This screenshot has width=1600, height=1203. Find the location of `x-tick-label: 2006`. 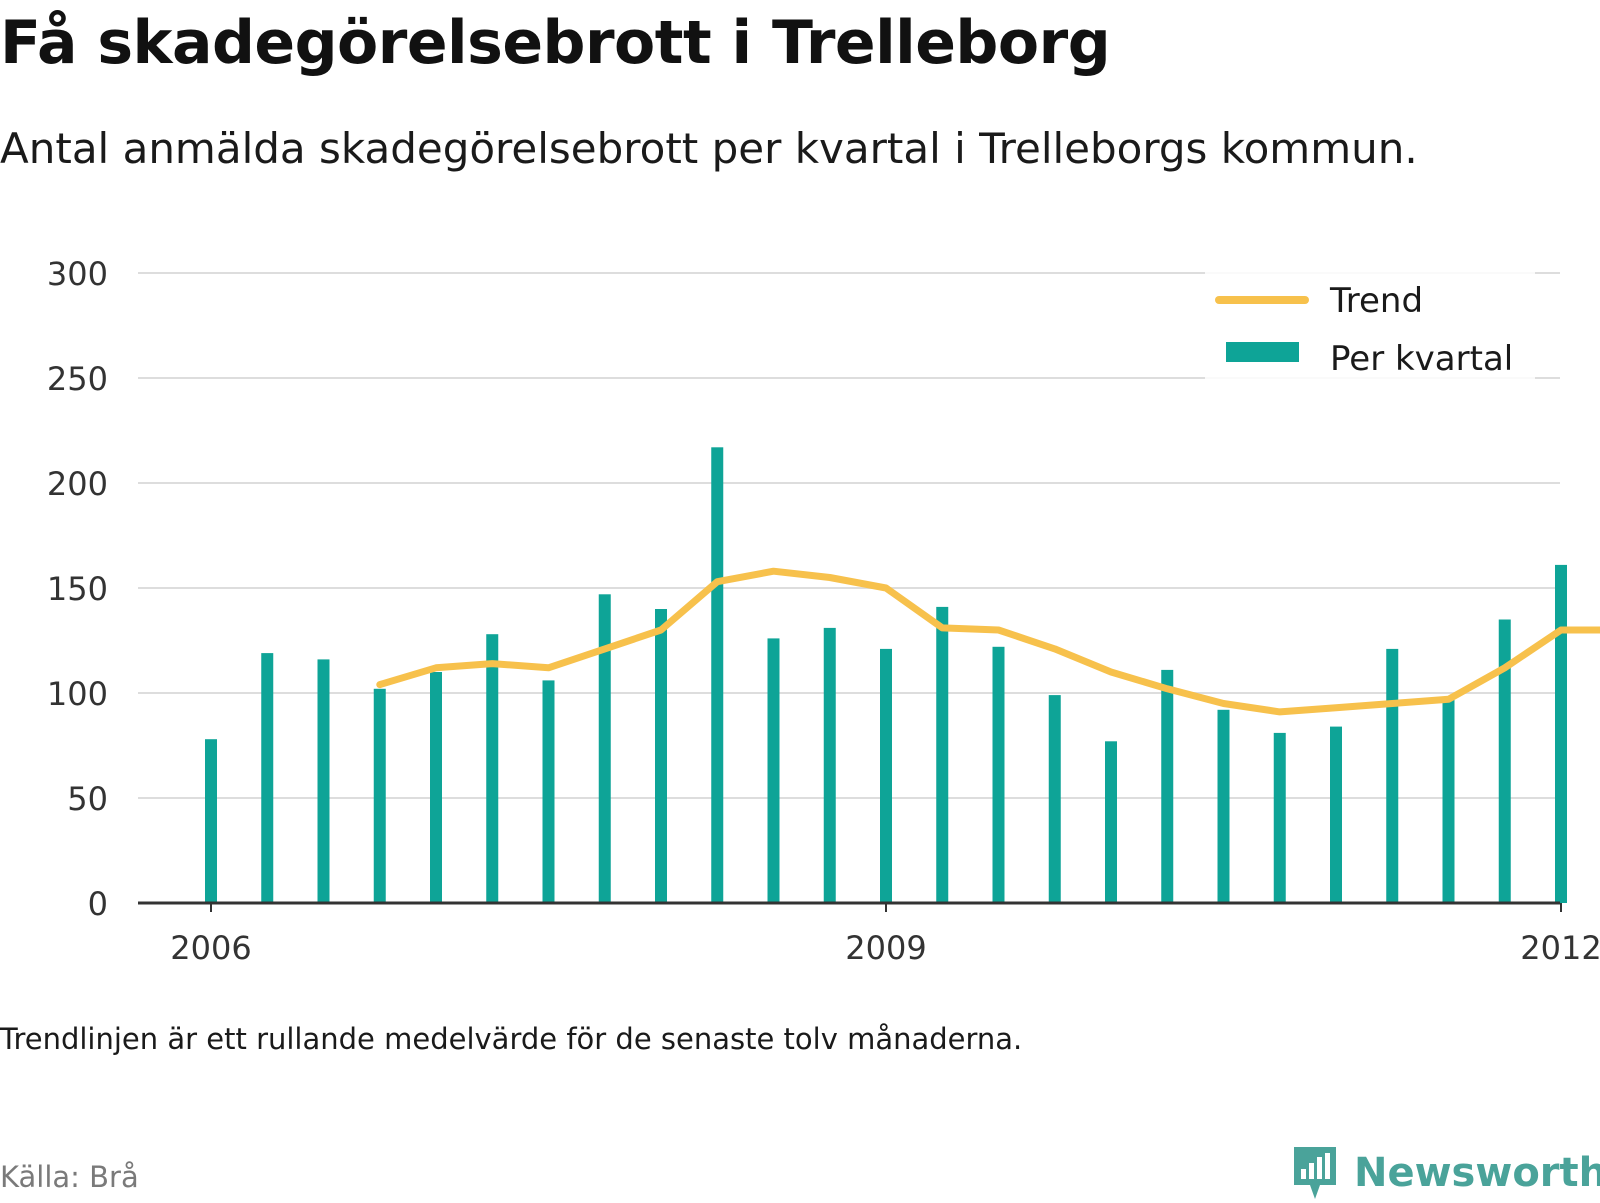

x-tick-label: 2006 is located at coordinates (210, 948).